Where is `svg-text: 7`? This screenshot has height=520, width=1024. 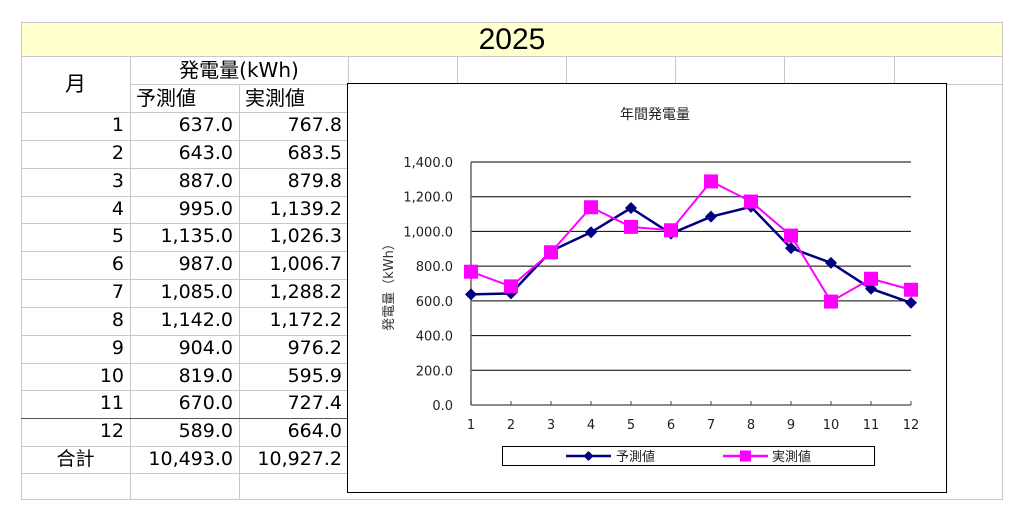
svg-text: 7 is located at coordinates (711, 425).